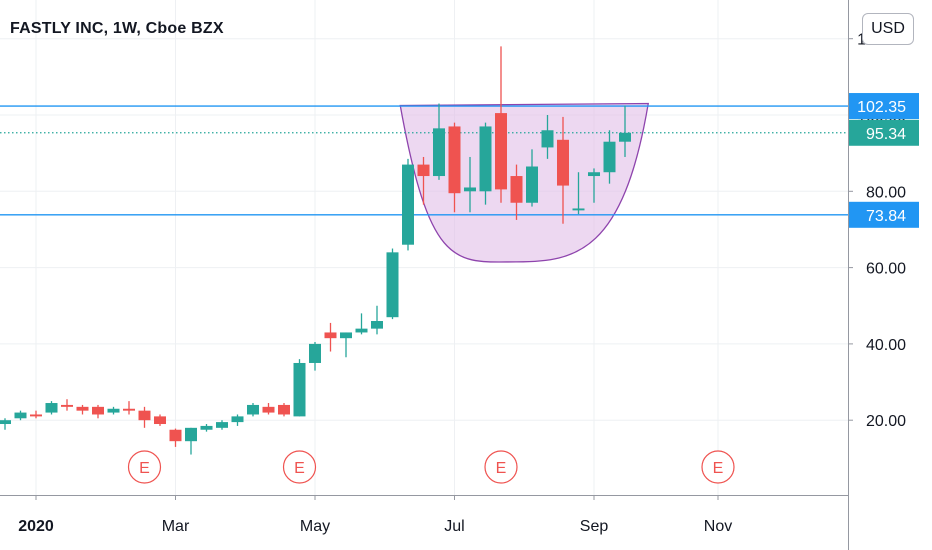 Image resolution: width=932 pixels, height=550 pixels. What do you see at coordinates (36, 526) in the screenshot?
I see `x-tick-label: 2020` at bounding box center [36, 526].